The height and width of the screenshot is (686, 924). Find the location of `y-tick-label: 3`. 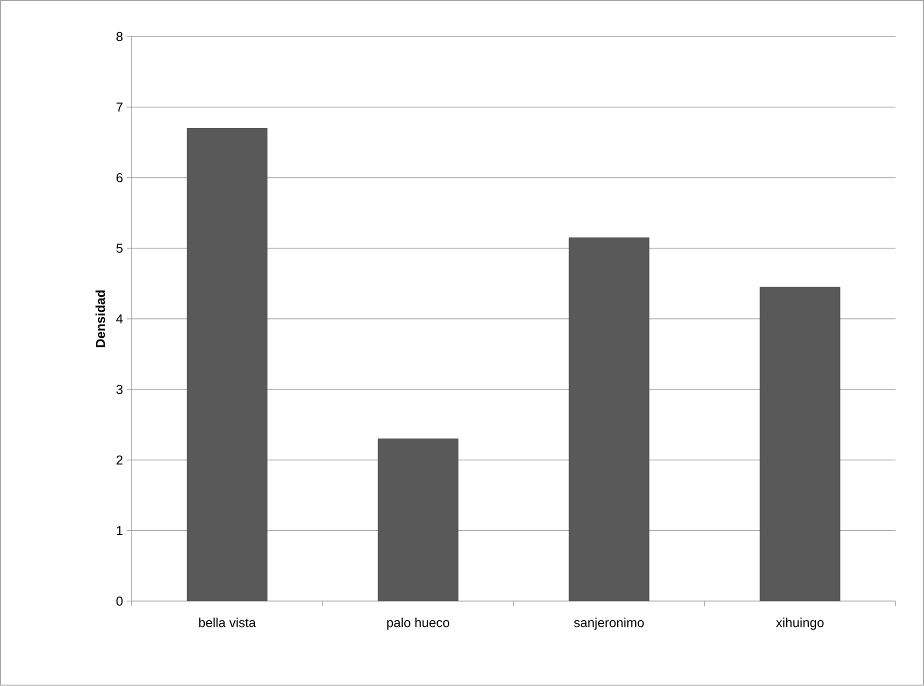

y-tick-label: 3 is located at coordinates (119, 389).